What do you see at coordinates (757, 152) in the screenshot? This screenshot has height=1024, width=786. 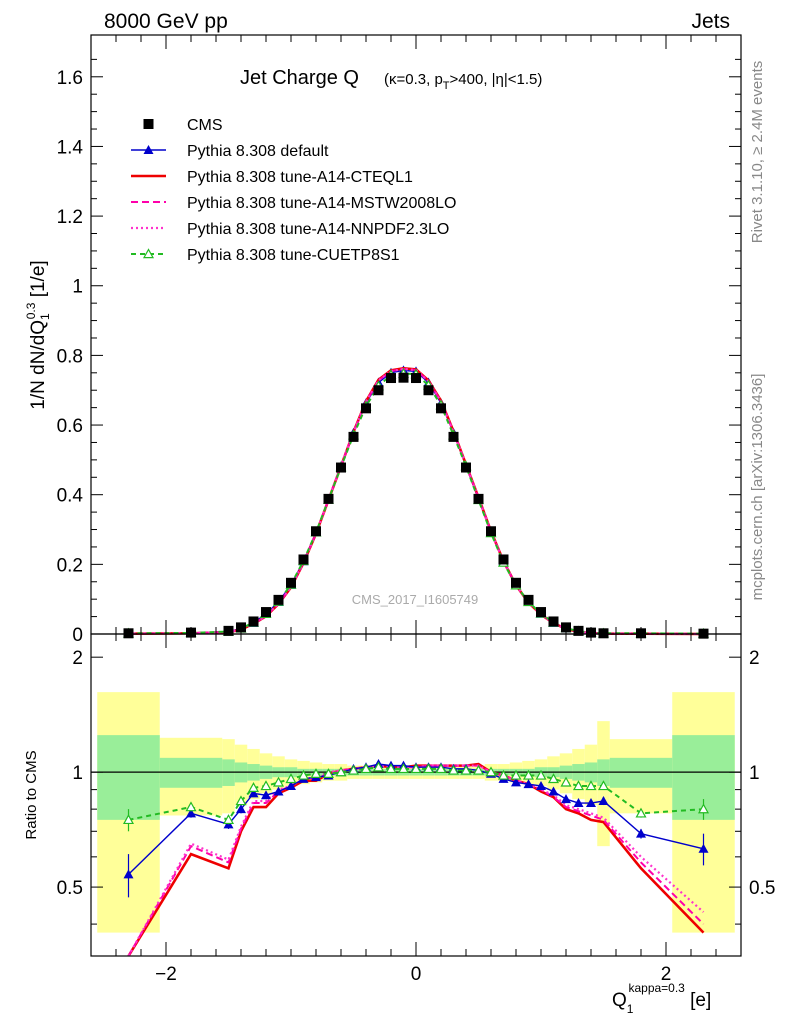 I see `rivet-label: Rivet 3.1.10, ≥ 2.4M events` at bounding box center [757, 152].